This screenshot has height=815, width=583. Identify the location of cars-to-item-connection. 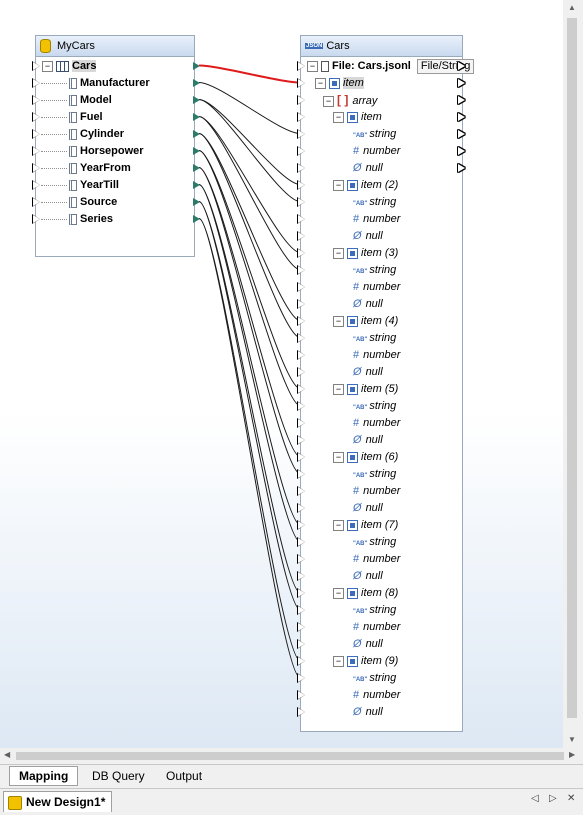
(249, 74).